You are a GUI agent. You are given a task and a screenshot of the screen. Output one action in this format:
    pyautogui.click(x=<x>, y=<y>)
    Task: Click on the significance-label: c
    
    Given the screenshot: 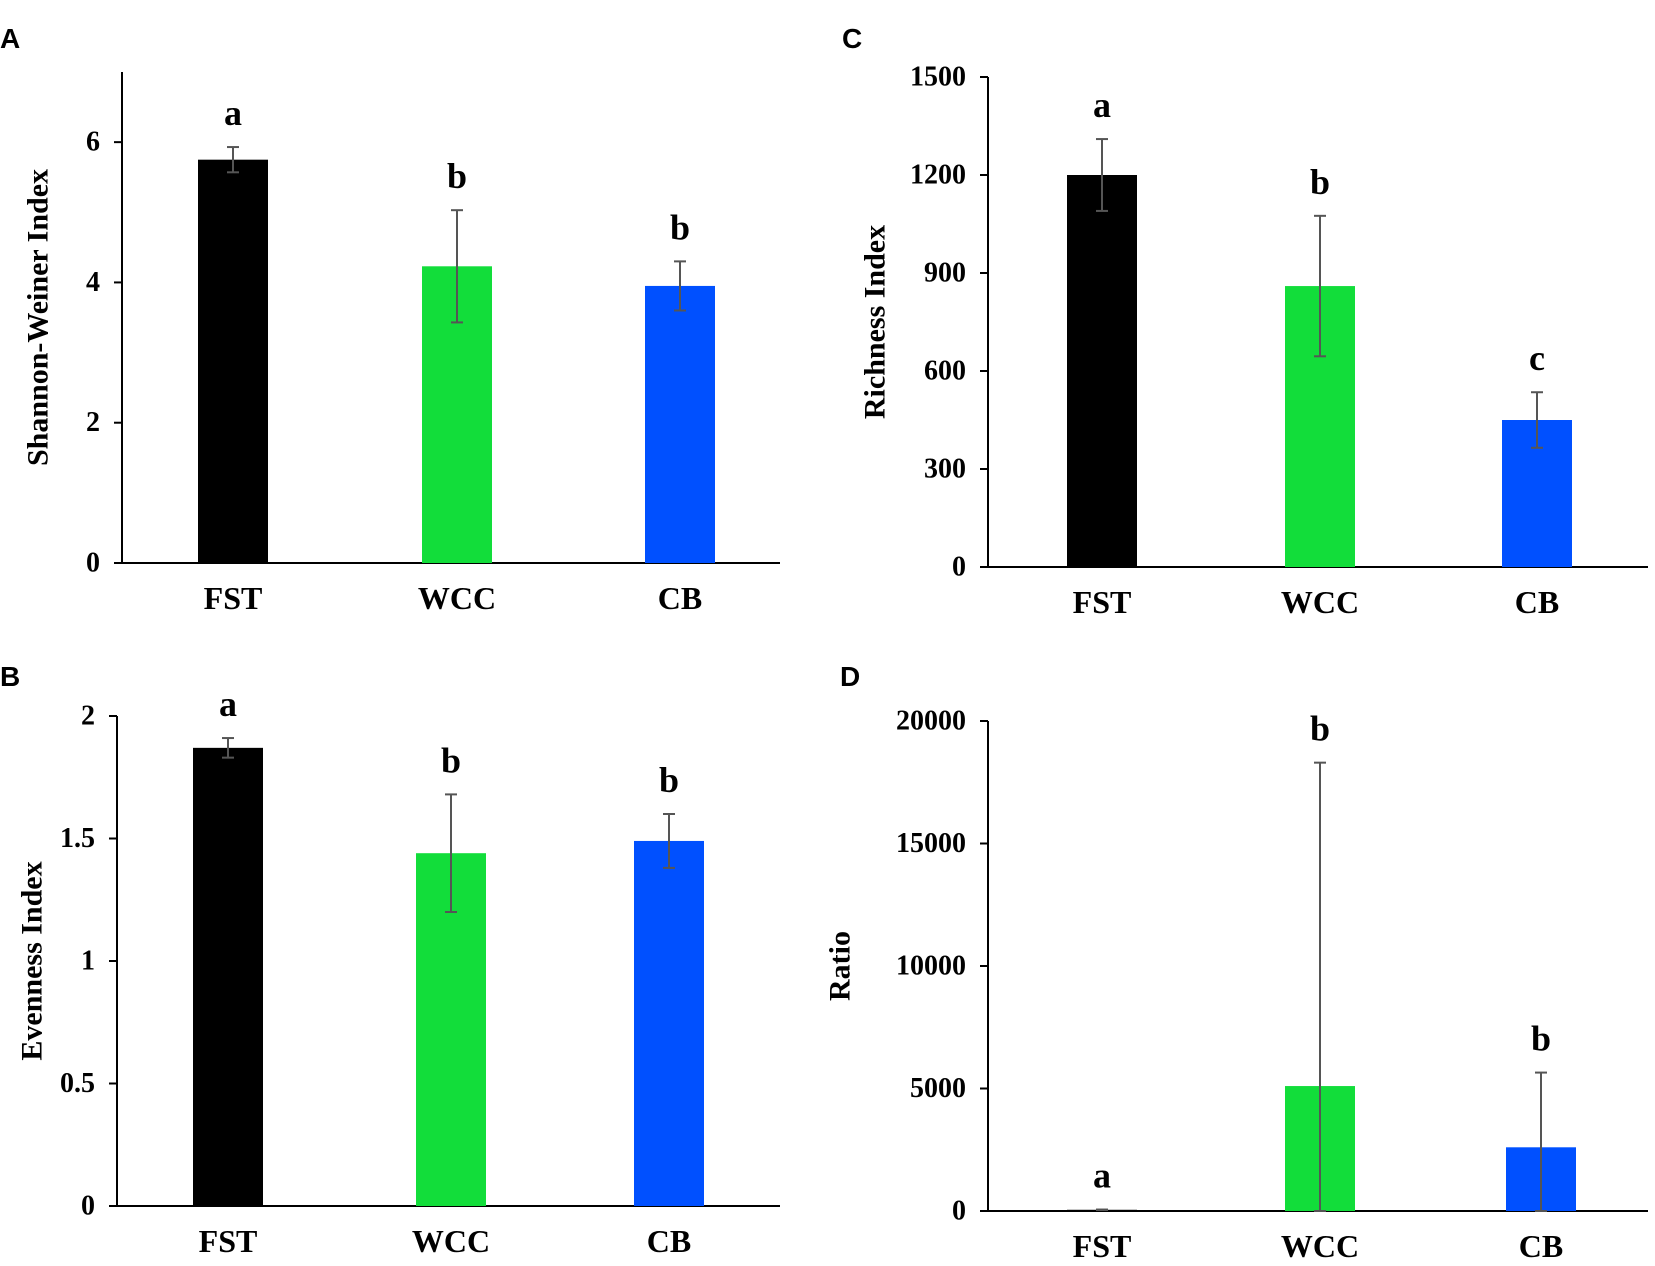 What is the action you would take?
    pyautogui.click(x=1537, y=358)
    